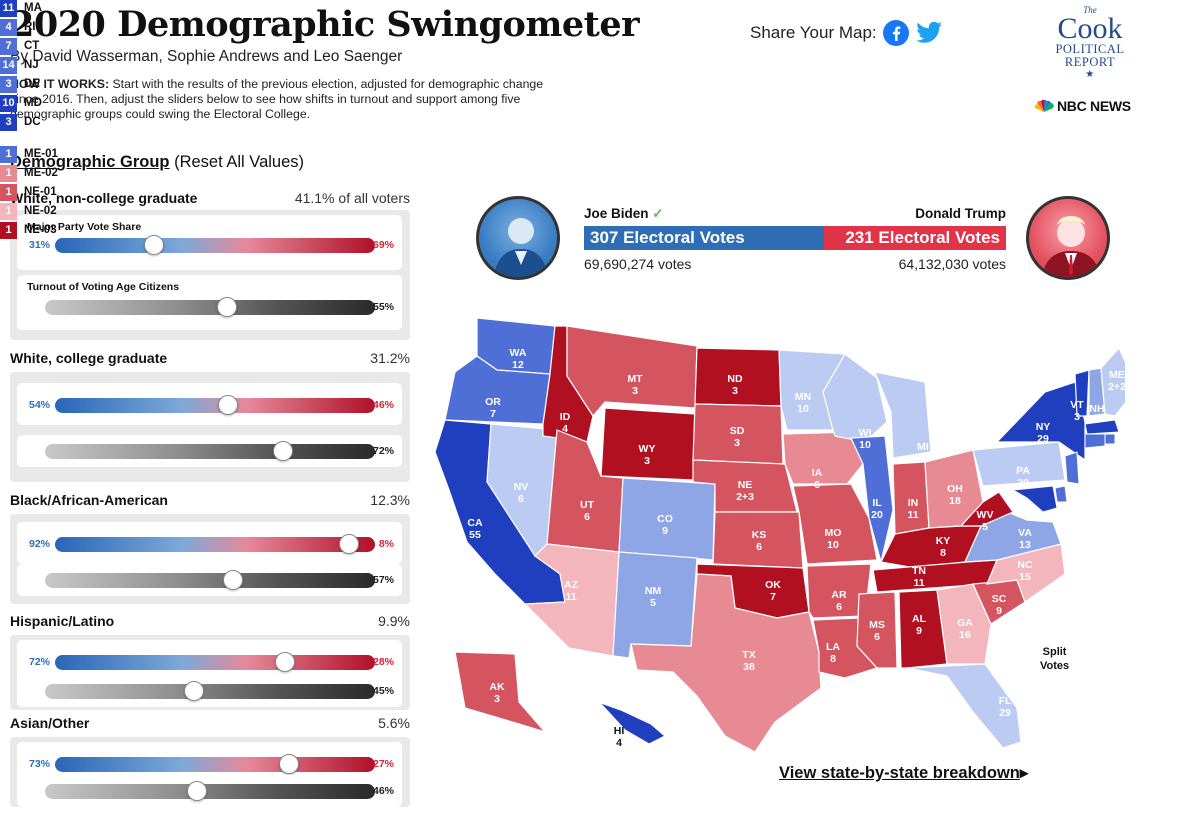 Image resolution: width=1199 pixels, height=813 pixels. What do you see at coordinates (1024, 773) in the screenshot?
I see `arrow-right-icon: ▸` at bounding box center [1024, 773].